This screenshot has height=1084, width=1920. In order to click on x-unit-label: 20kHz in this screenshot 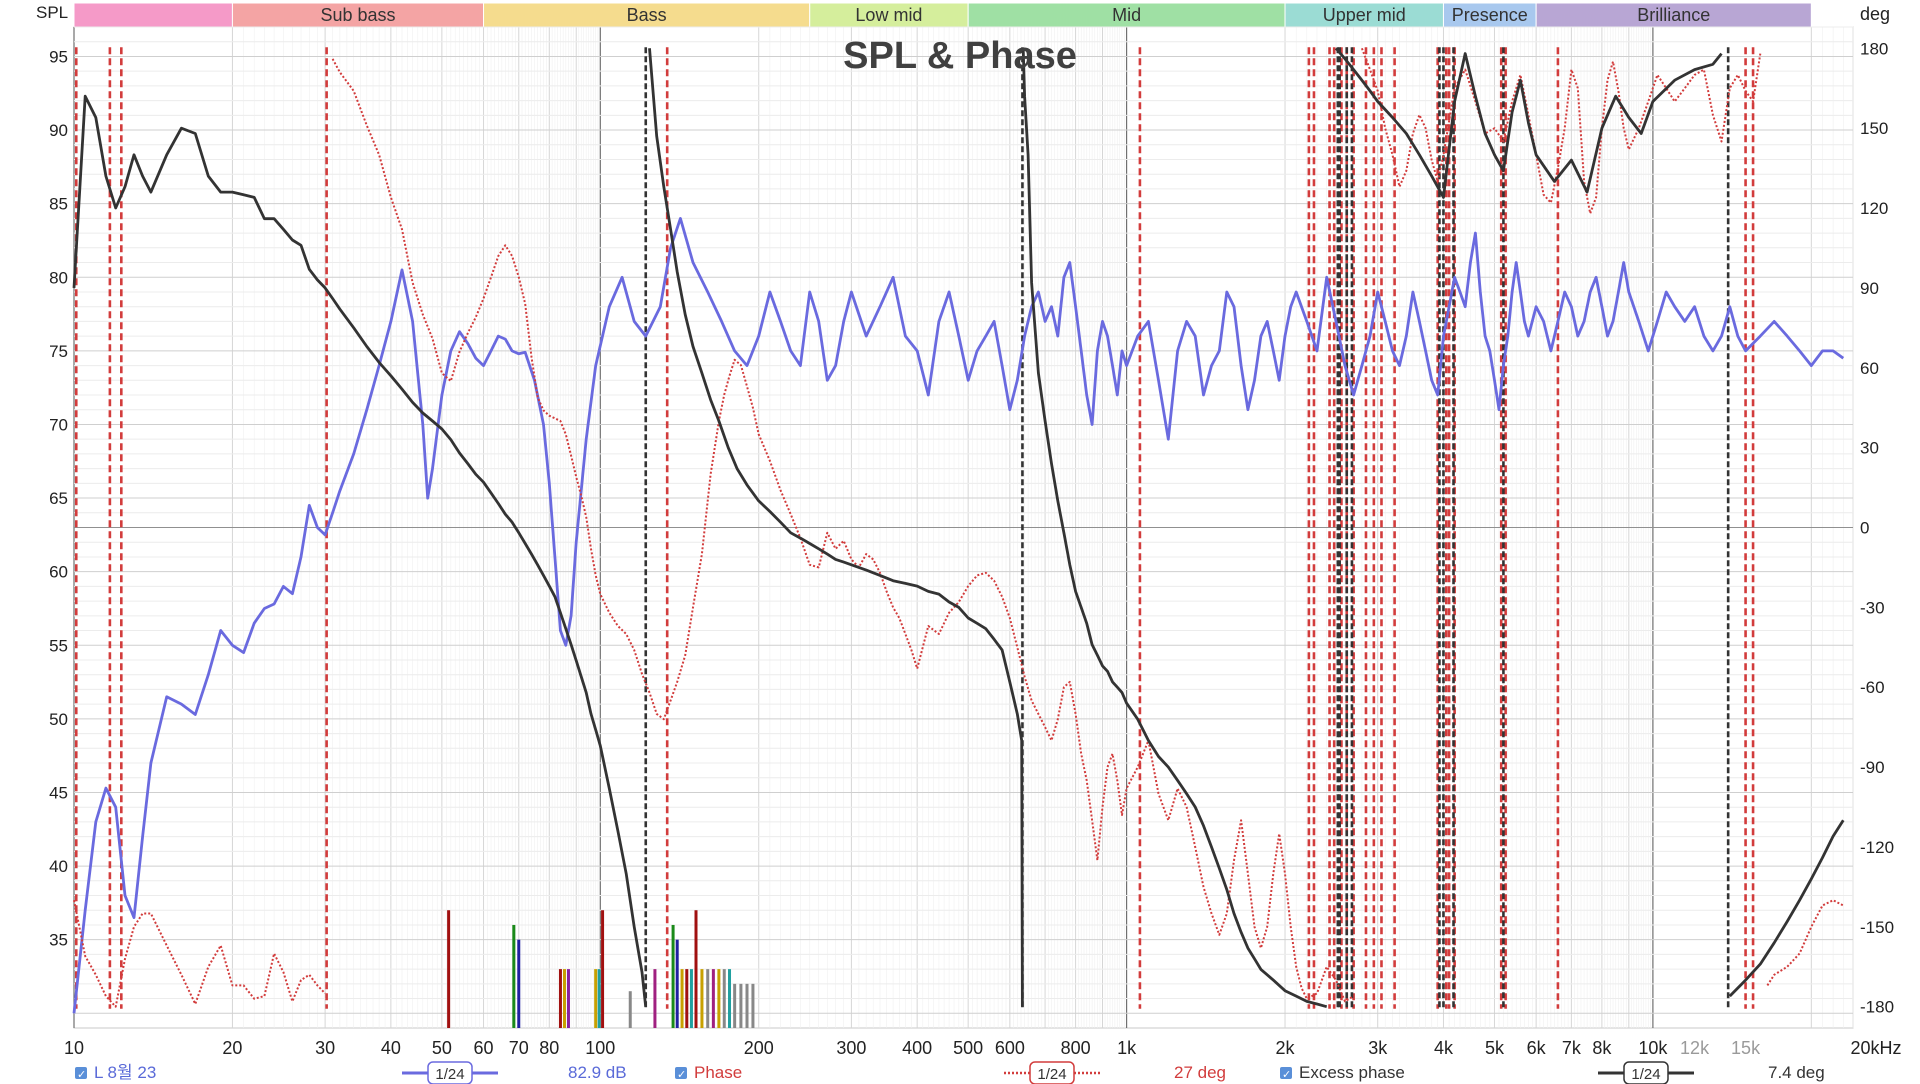, I will do `click(1875, 1048)`.